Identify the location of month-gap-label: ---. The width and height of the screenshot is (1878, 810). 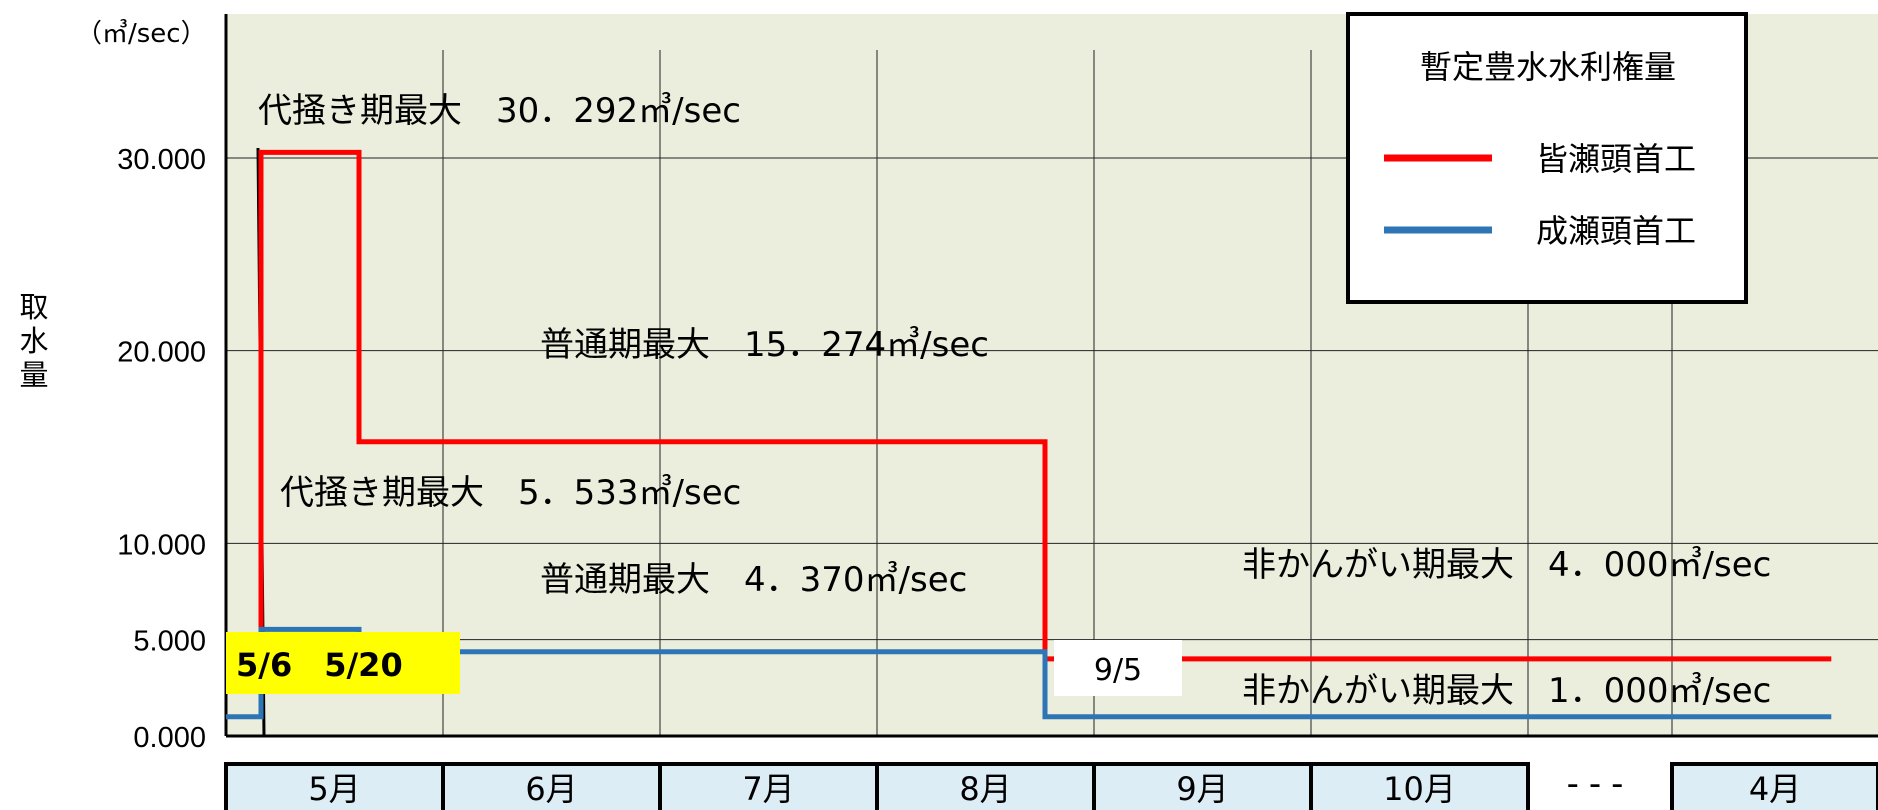
(1600, 784).